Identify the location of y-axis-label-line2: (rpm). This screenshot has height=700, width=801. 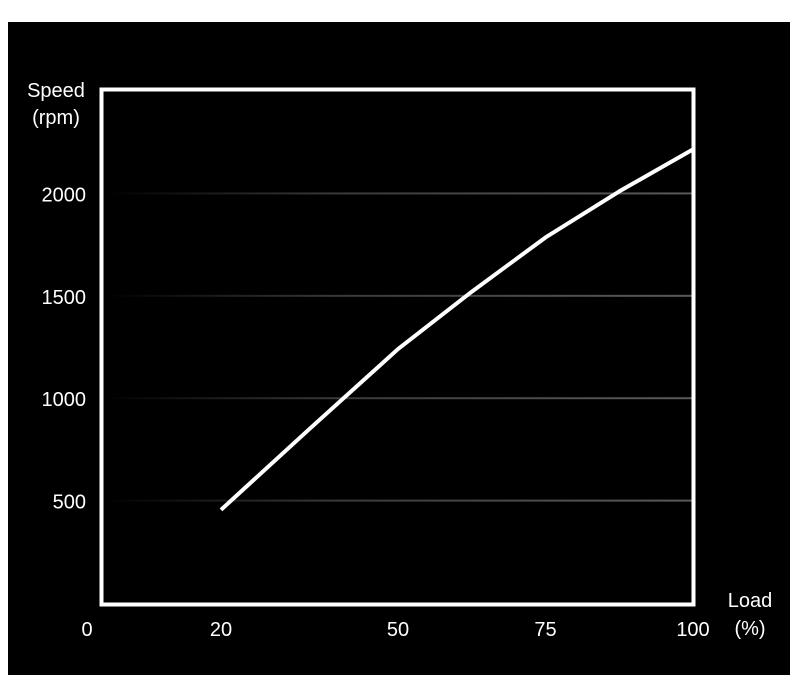
(56, 118).